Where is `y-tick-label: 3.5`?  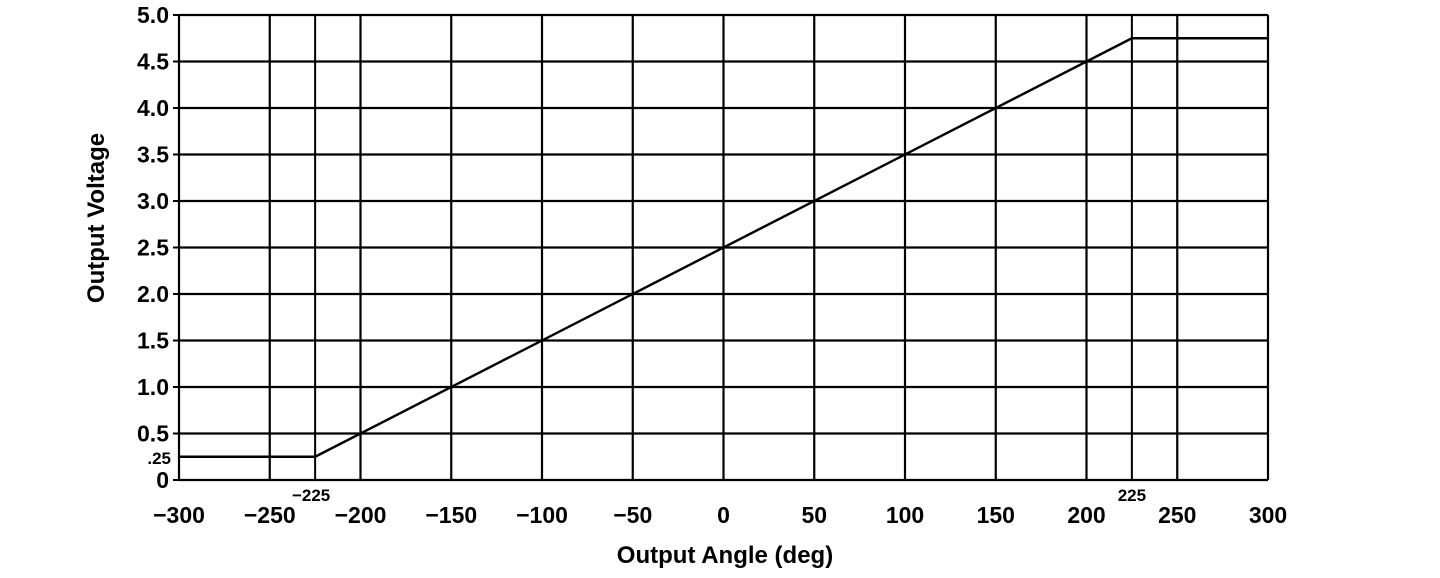
y-tick-label: 3.5 is located at coordinates (153, 155).